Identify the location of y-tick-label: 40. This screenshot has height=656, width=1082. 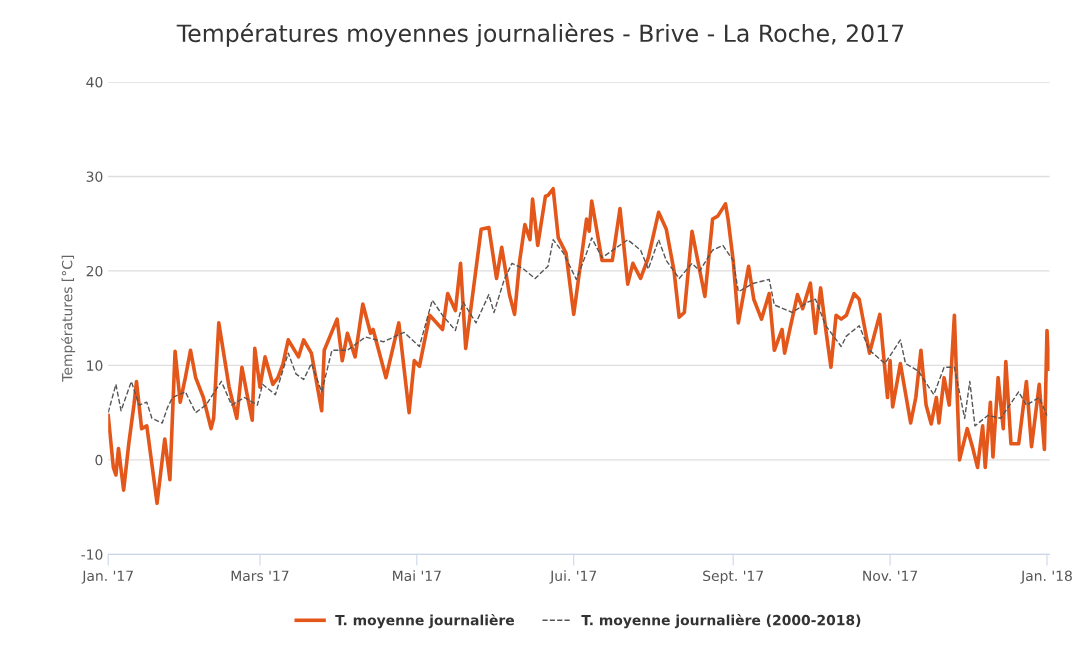
(94, 82).